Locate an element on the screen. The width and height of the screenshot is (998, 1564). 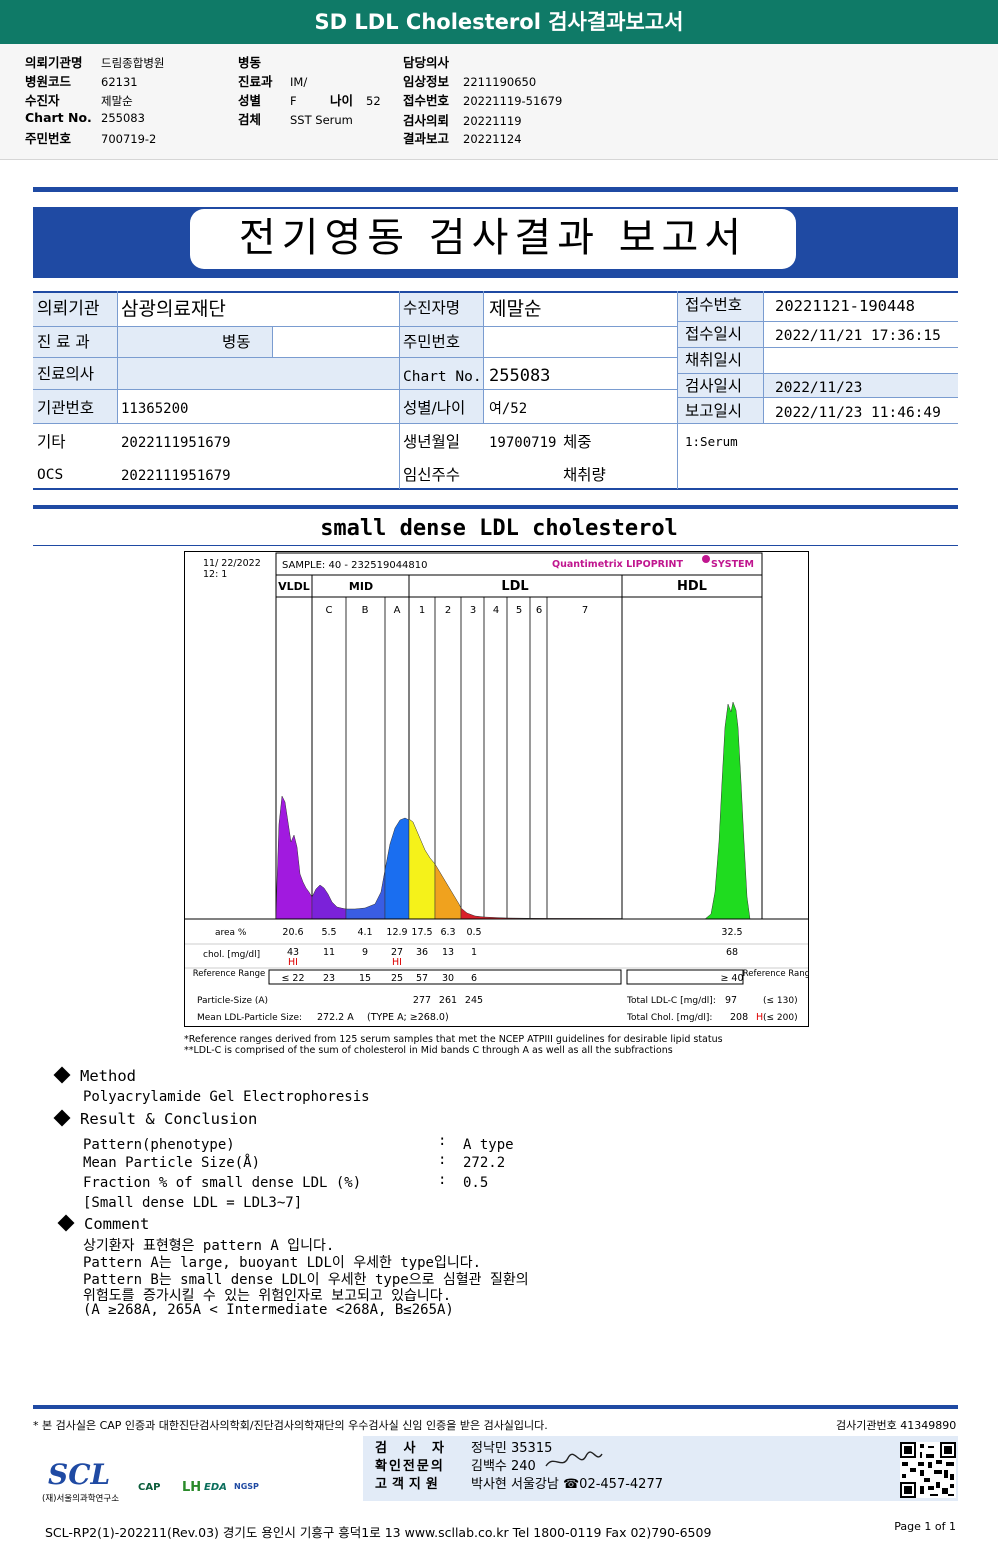
label-receipt-datetime: 접수일시 is located at coordinates (714, 334).